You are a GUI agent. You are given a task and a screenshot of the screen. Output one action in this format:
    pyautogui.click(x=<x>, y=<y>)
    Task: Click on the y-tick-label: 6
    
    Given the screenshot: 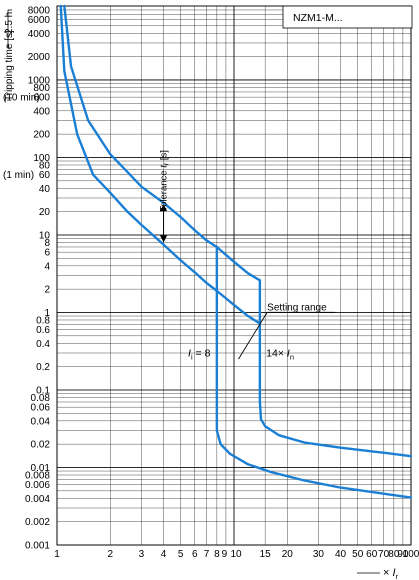 What is the action you would take?
    pyautogui.click(x=47, y=253)
    